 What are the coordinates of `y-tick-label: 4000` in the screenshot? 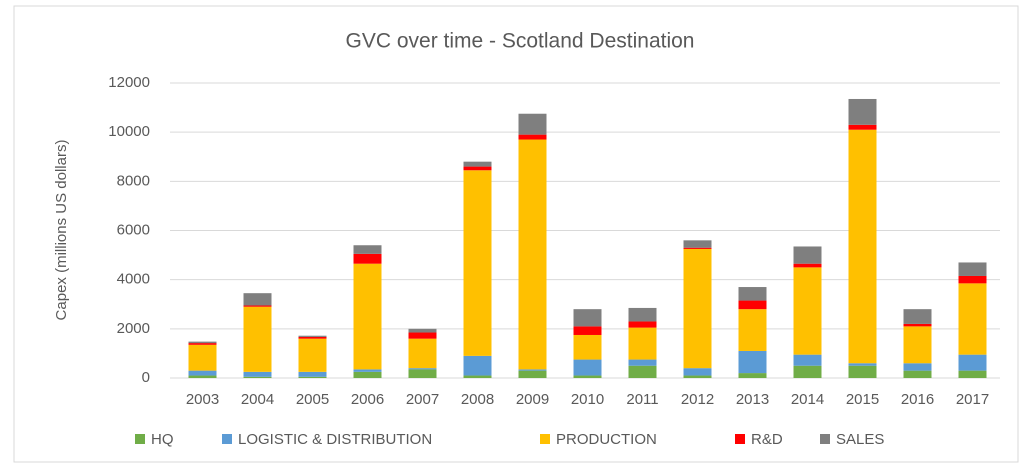 It's located at (133, 279).